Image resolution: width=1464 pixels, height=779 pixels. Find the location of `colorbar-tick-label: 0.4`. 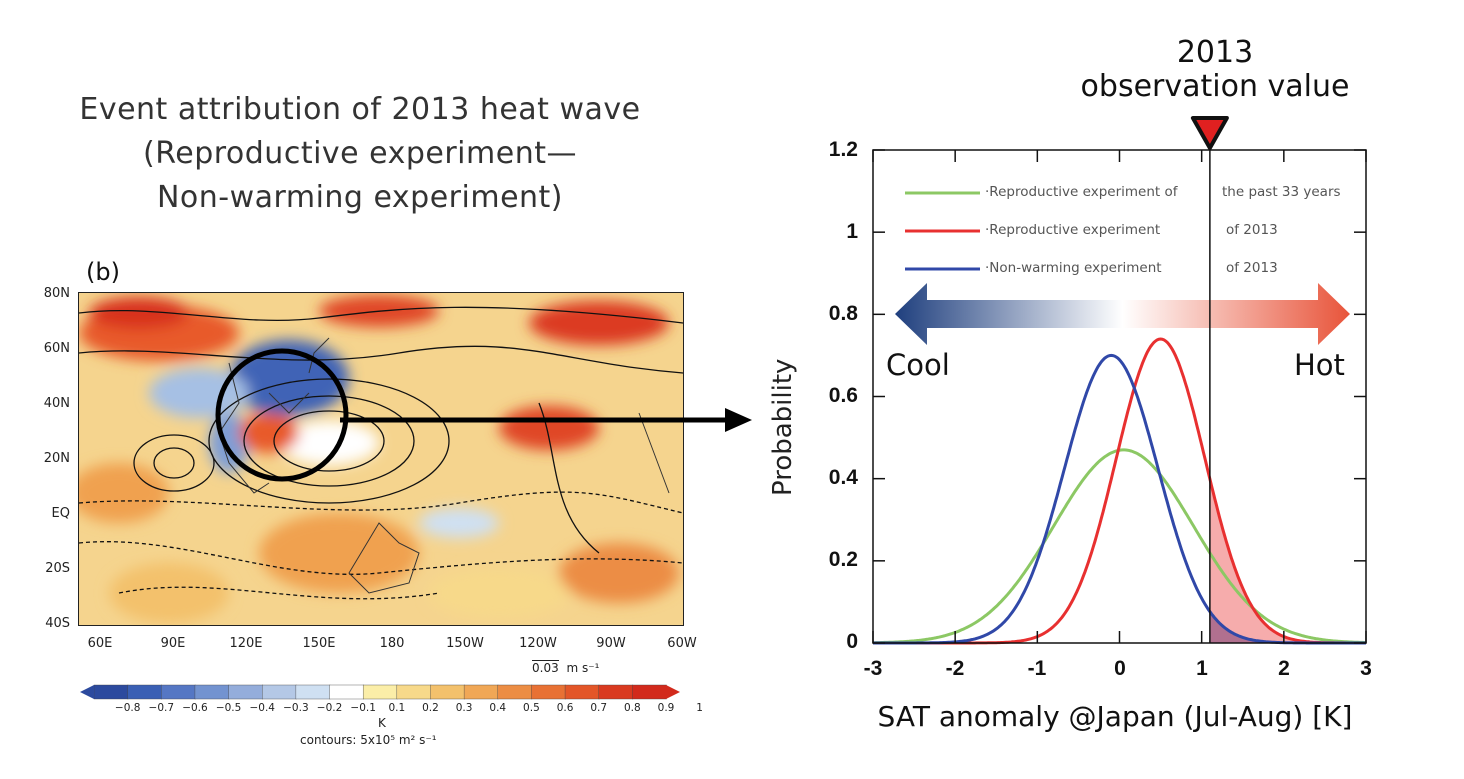

colorbar-tick-label: 0.4 is located at coordinates (498, 708).